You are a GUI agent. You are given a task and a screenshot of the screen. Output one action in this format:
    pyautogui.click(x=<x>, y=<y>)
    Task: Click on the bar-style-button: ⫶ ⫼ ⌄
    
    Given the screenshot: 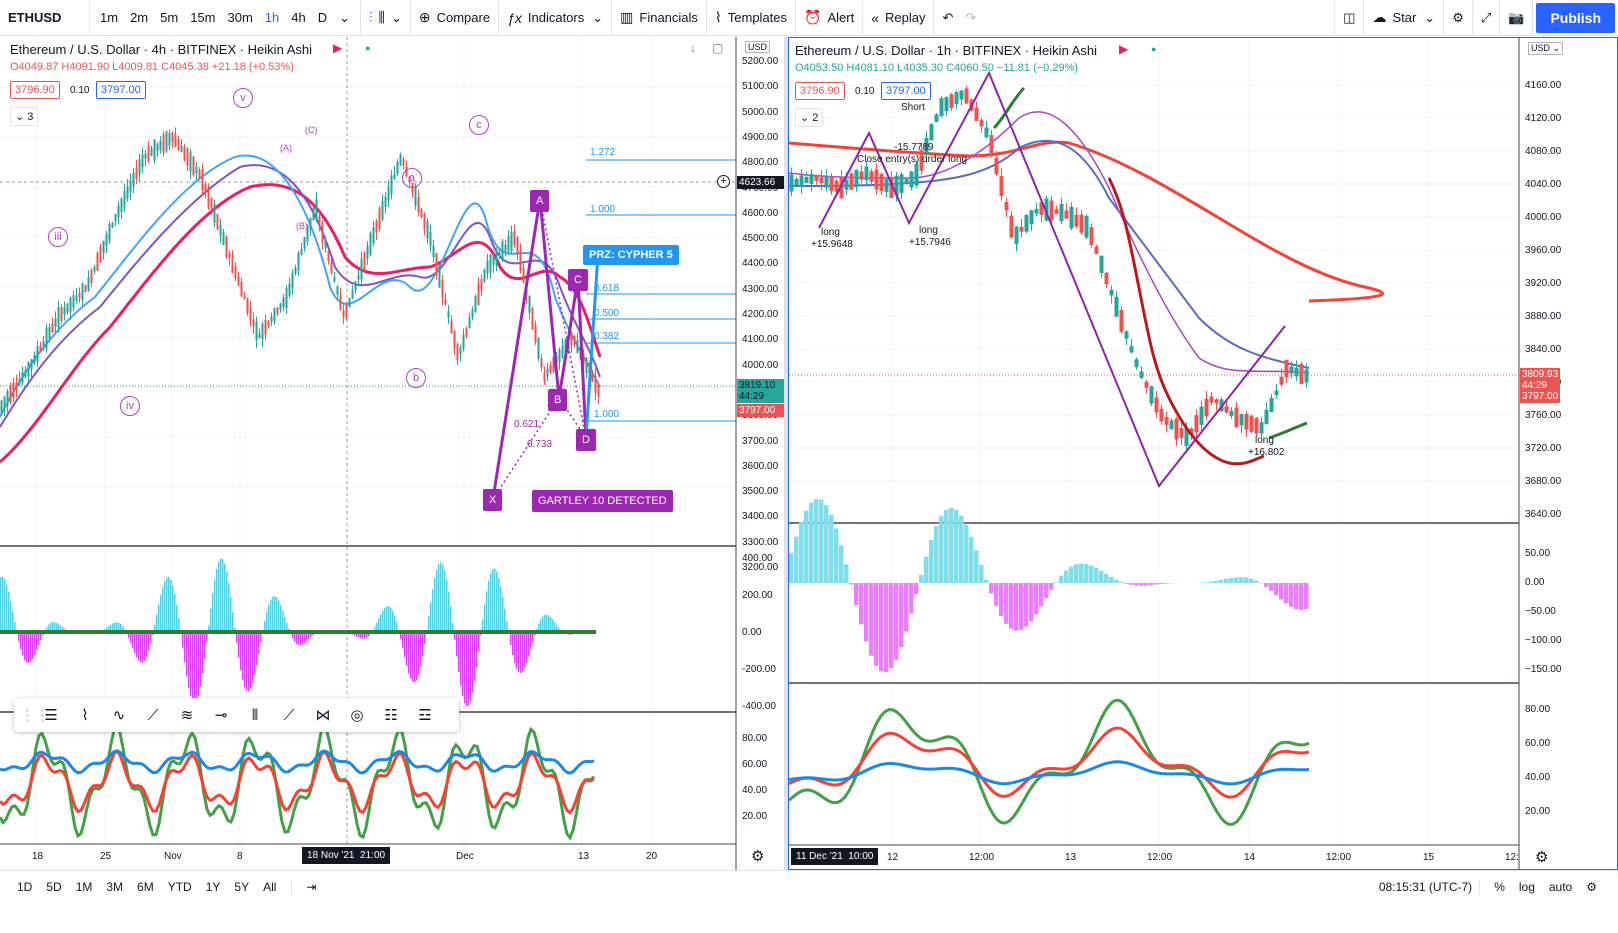 What is the action you would take?
    pyautogui.click(x=386, y=18)
    